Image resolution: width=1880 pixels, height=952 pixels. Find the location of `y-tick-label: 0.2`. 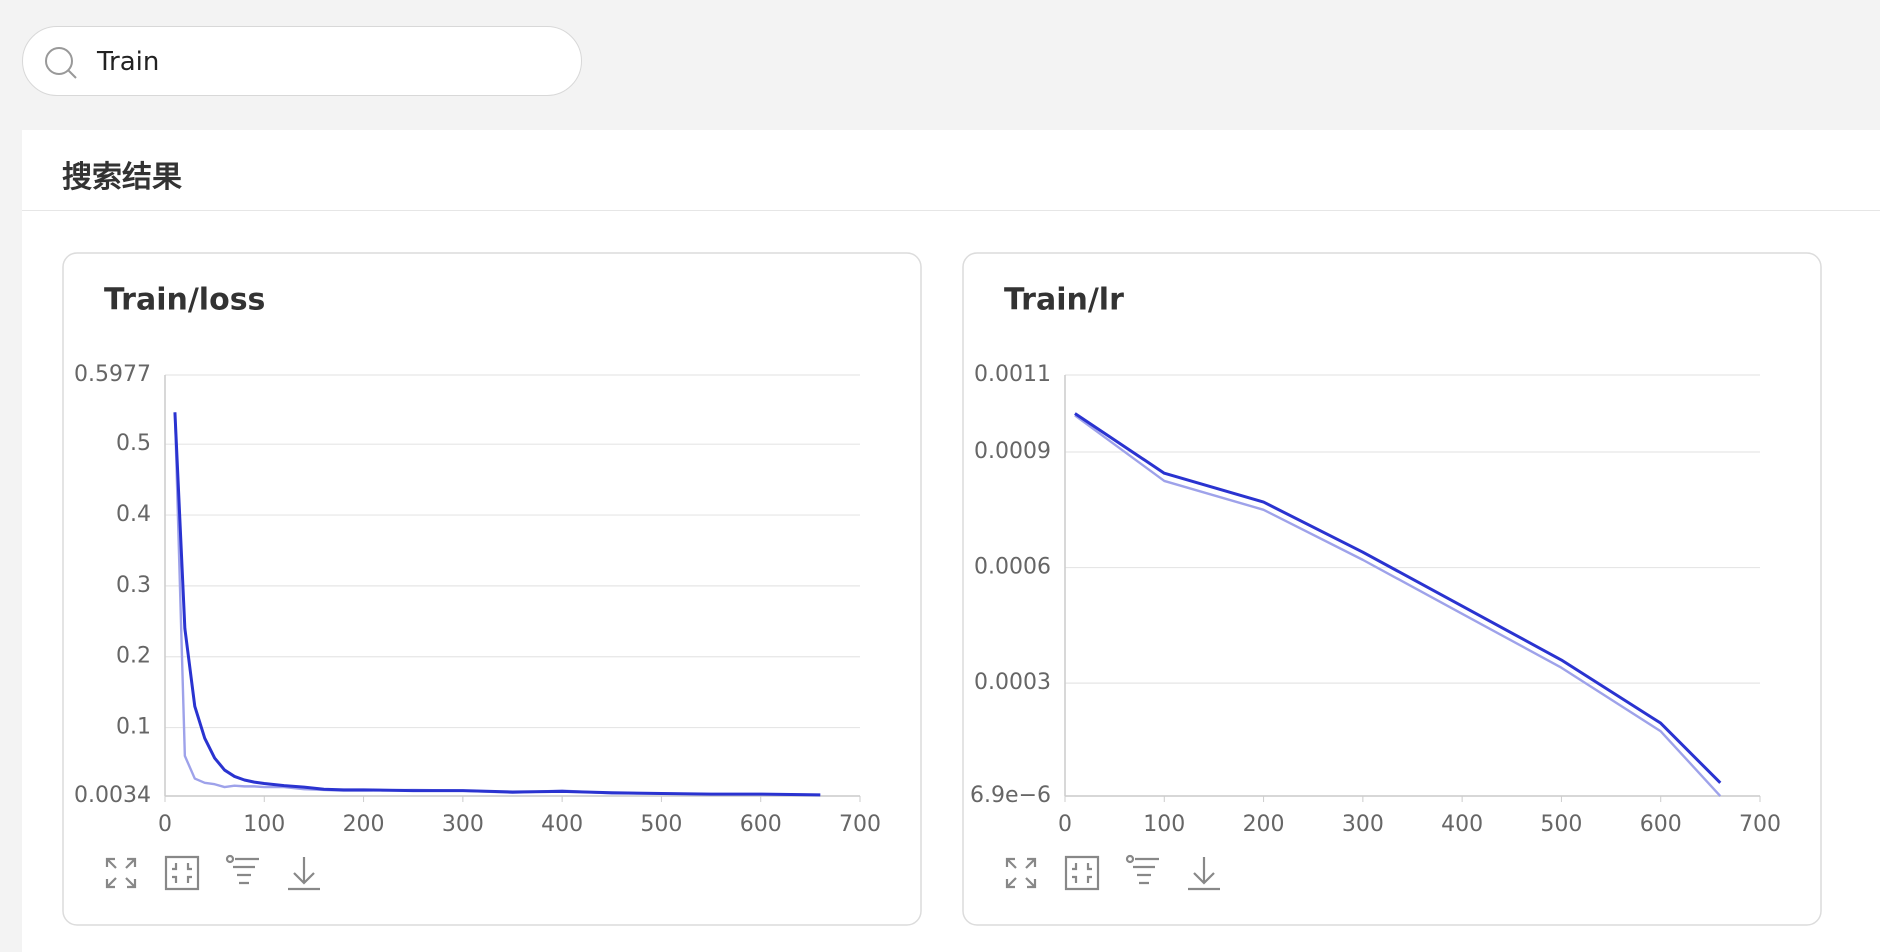

y-tick-label: 0.2 is located at coordinates (133, 656).